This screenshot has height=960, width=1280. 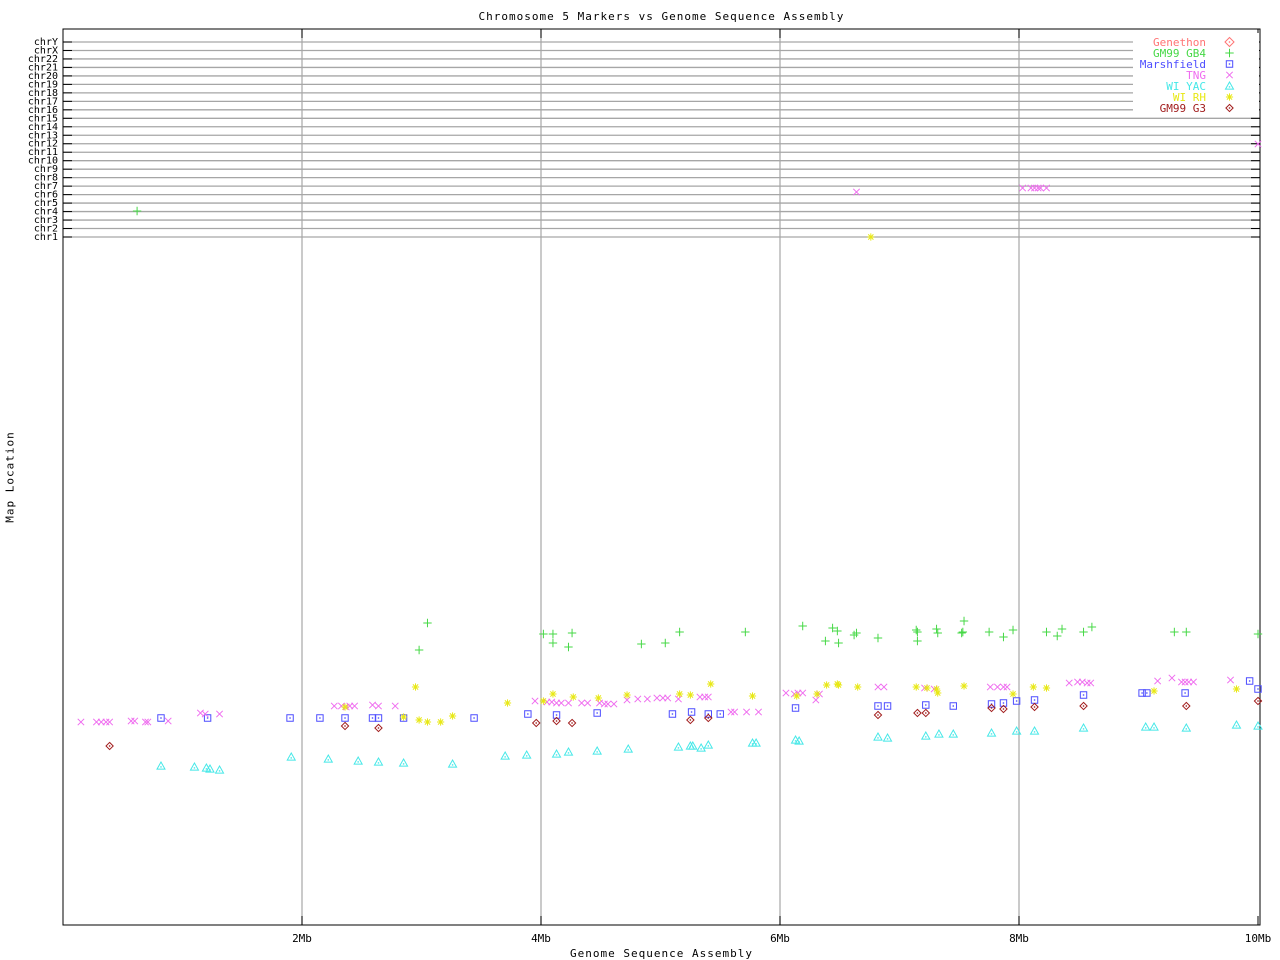 I want to click on x-tick-label: 4Mb, so click(x=541, y=938).